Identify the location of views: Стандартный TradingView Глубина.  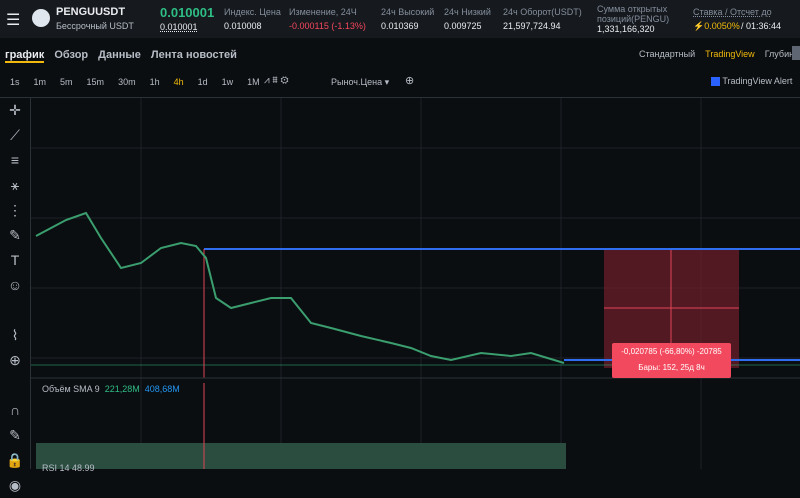
(719, 54).